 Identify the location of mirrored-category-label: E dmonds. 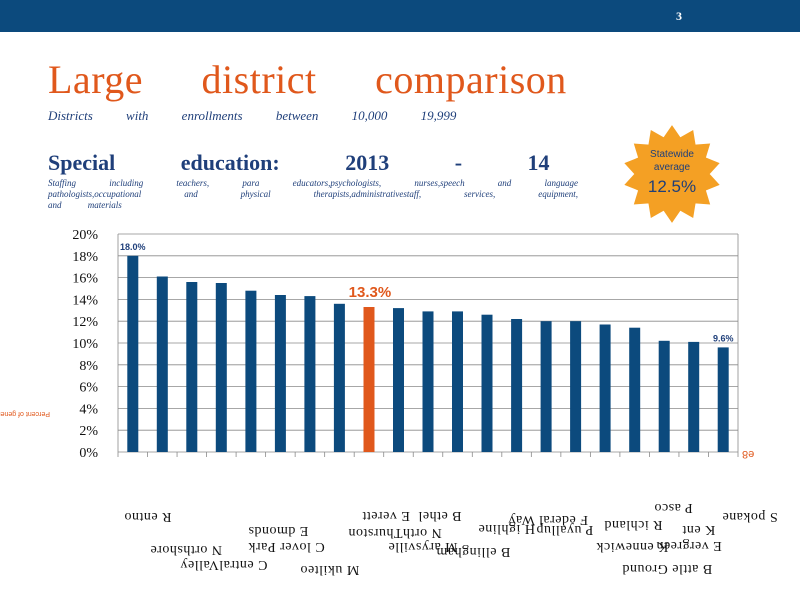
(278, 530).